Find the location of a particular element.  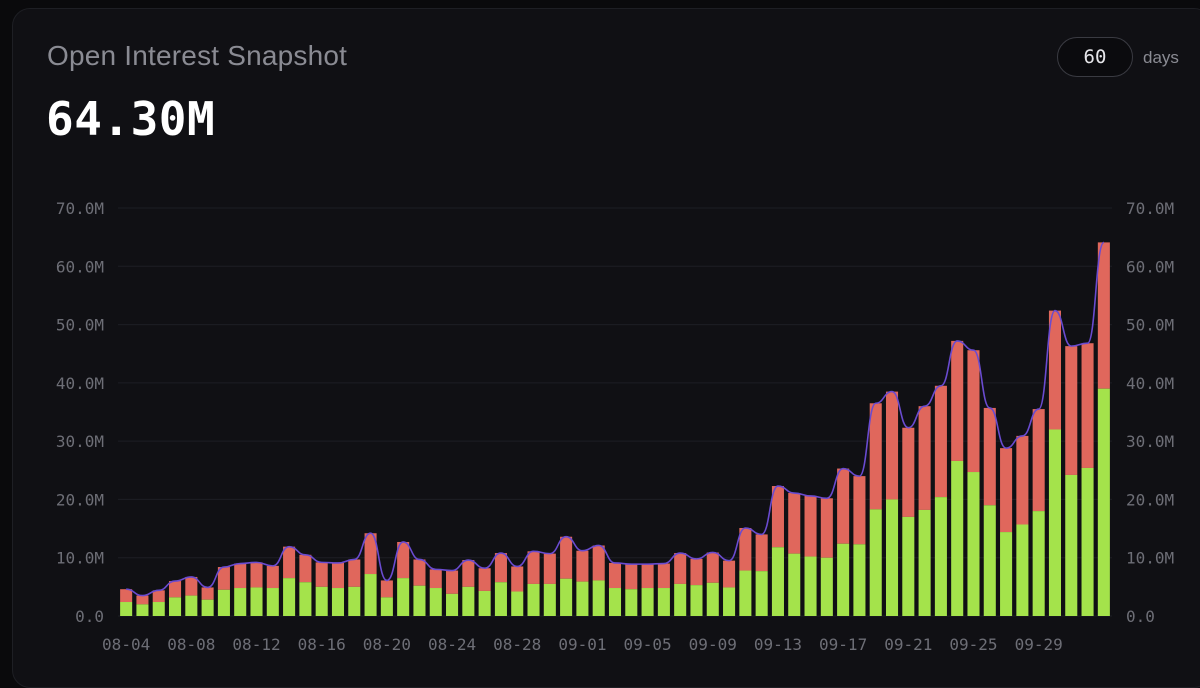

y-tick-label-right: 20.0M is located at coordinates (1150, 499).